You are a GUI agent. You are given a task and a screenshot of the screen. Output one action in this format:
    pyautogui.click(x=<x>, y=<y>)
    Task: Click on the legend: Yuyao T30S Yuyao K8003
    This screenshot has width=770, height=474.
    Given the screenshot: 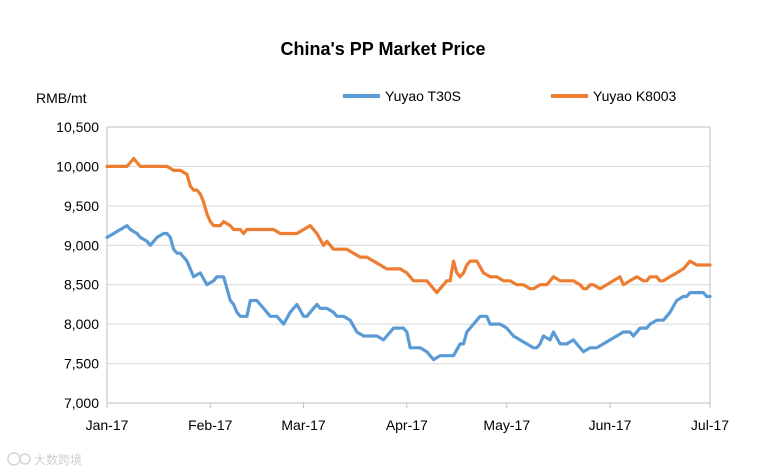 What is the action you would take?
    pyautogui.click(x=510, y=96)
    